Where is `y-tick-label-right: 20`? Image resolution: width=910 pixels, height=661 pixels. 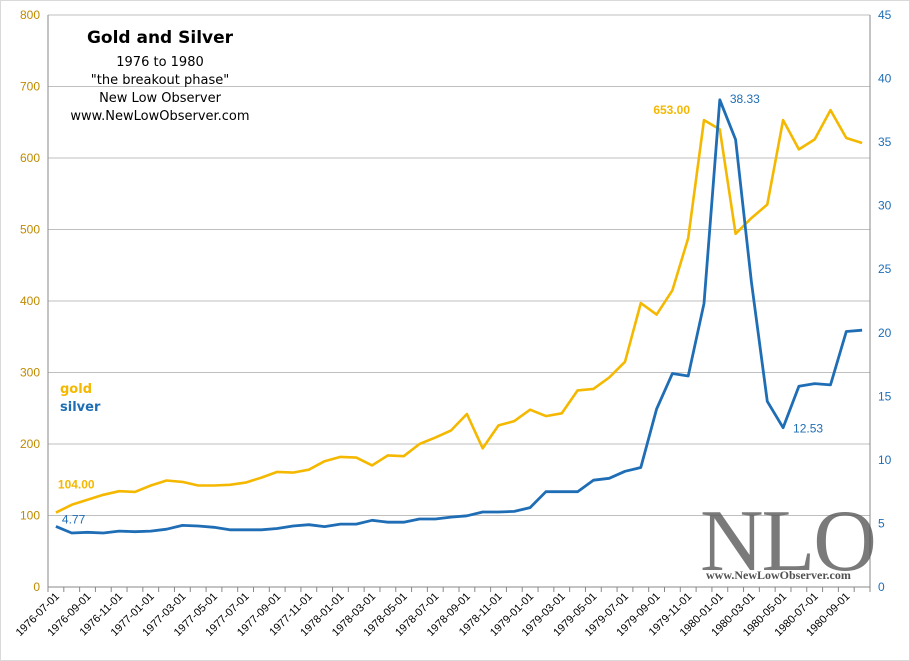 y-tick-label-right: 20 is located at coordinates (885, 333).